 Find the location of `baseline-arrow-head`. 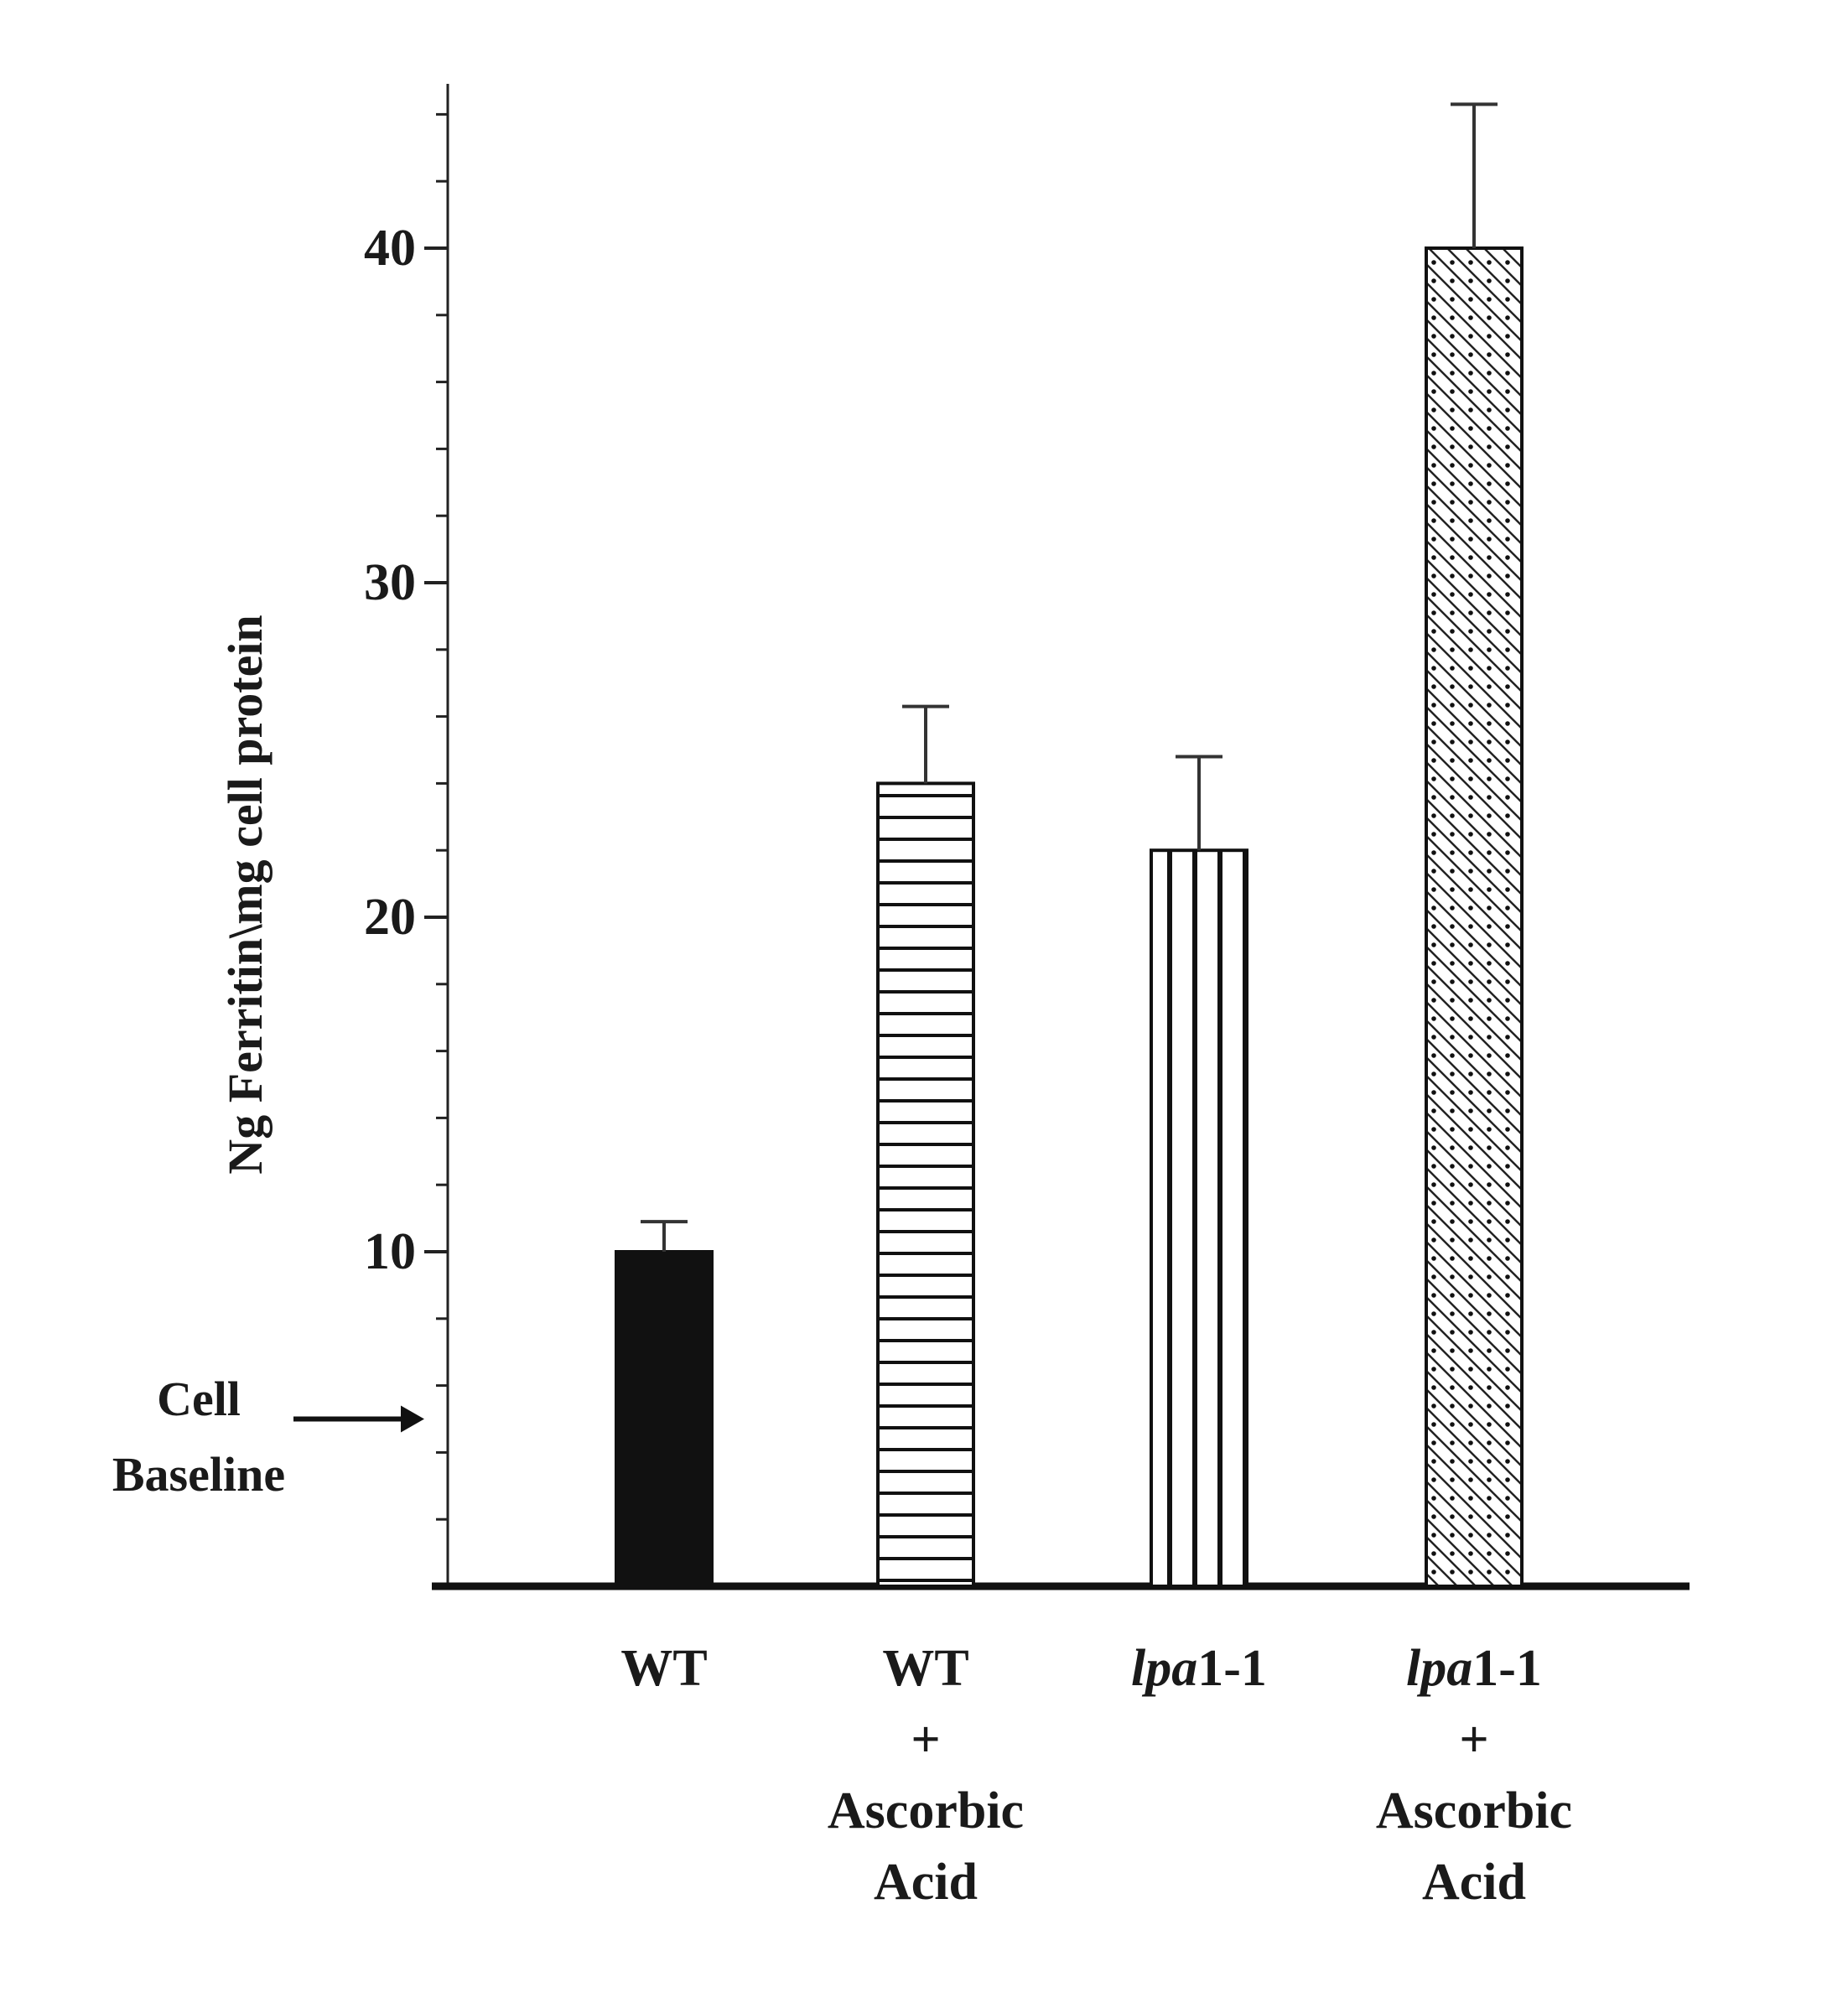

baseline-arrow-head is located at coordinates (413, 1419).